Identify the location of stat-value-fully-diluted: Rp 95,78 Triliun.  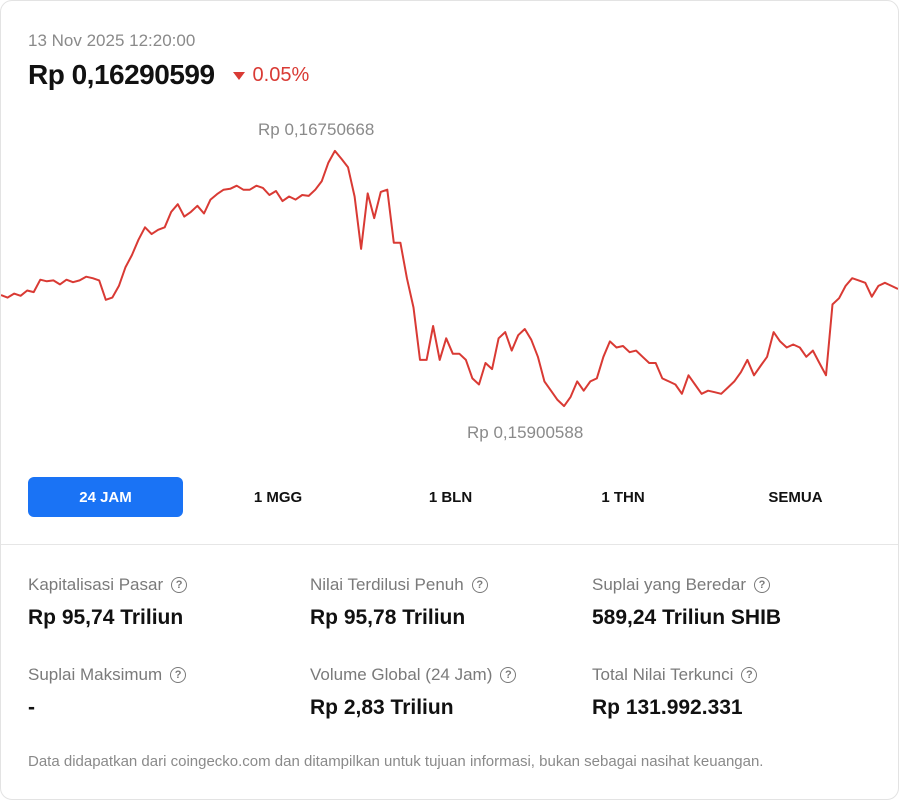
(388, 617).